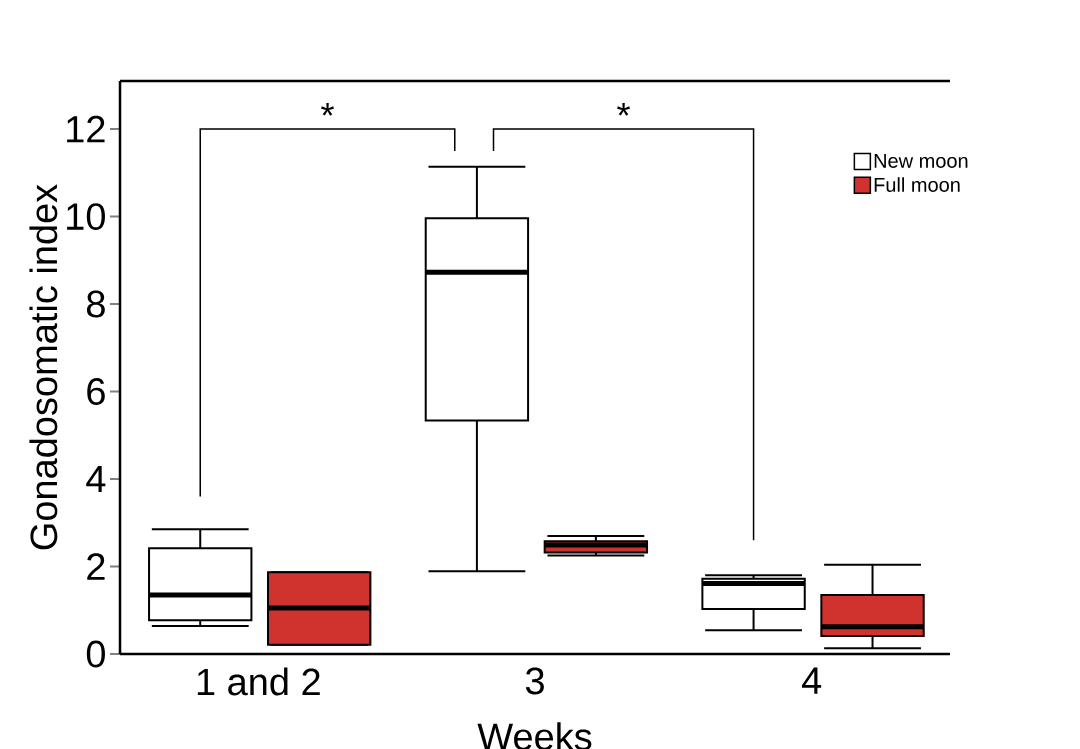 The width and height of the screenshot is (1080, 749). Describe the element at coordinates (811, 680) in the screenshot. I see `x-tick-label: 4` at that location.